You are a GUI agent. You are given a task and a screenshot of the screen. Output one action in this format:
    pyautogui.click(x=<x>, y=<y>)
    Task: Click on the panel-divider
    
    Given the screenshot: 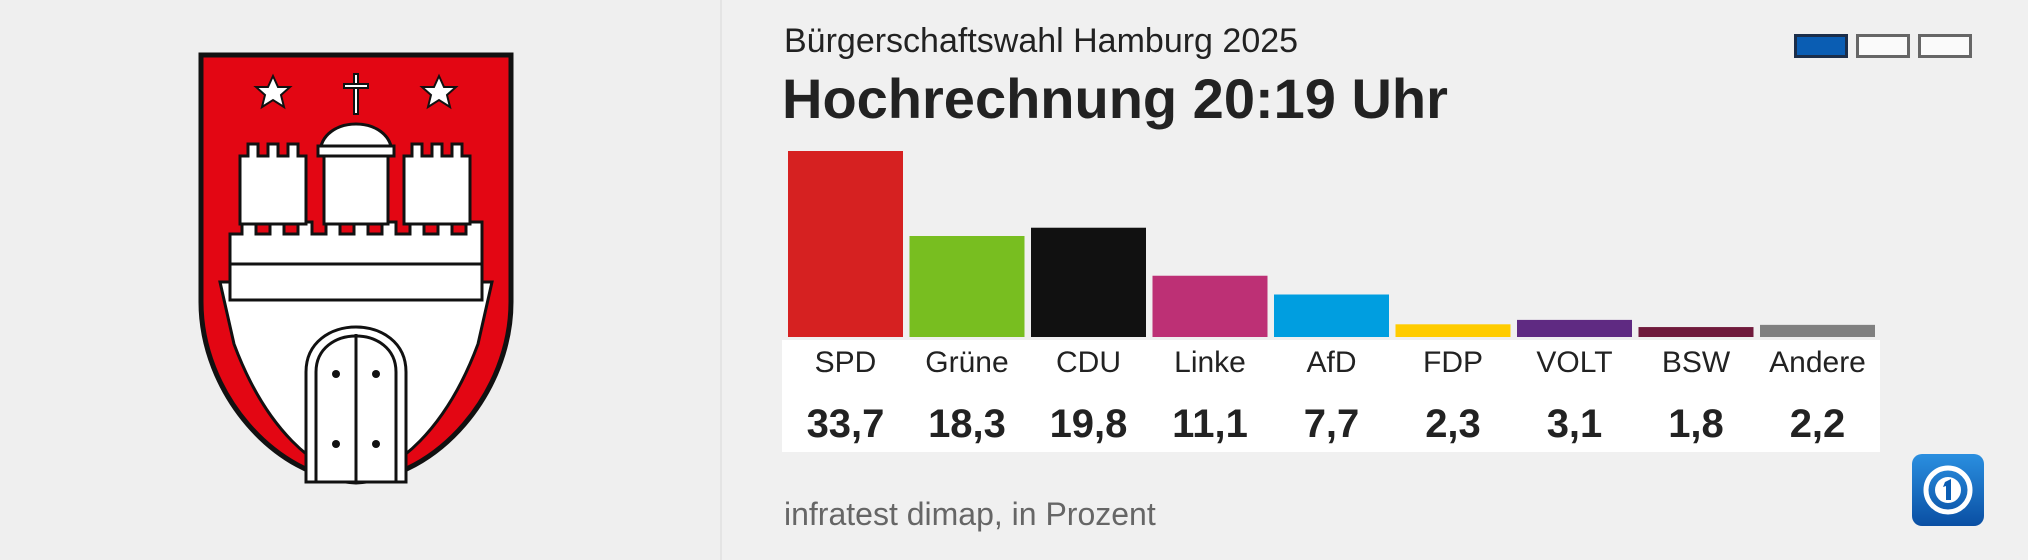 What is the action you would take?
    pyautogui.click(x=721, y=280)
    